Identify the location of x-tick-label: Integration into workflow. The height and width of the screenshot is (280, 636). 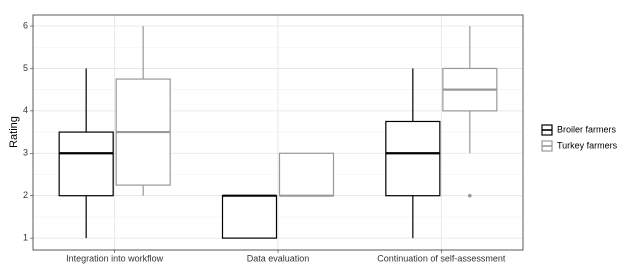
(115, 258).